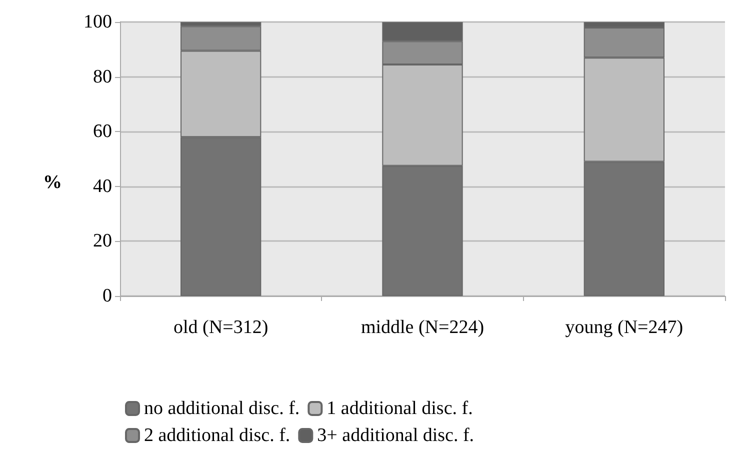  Describe the element at coordinates (422, 327) in the screenshot. I see `x-tick-label: middle (N=224)` at that location.